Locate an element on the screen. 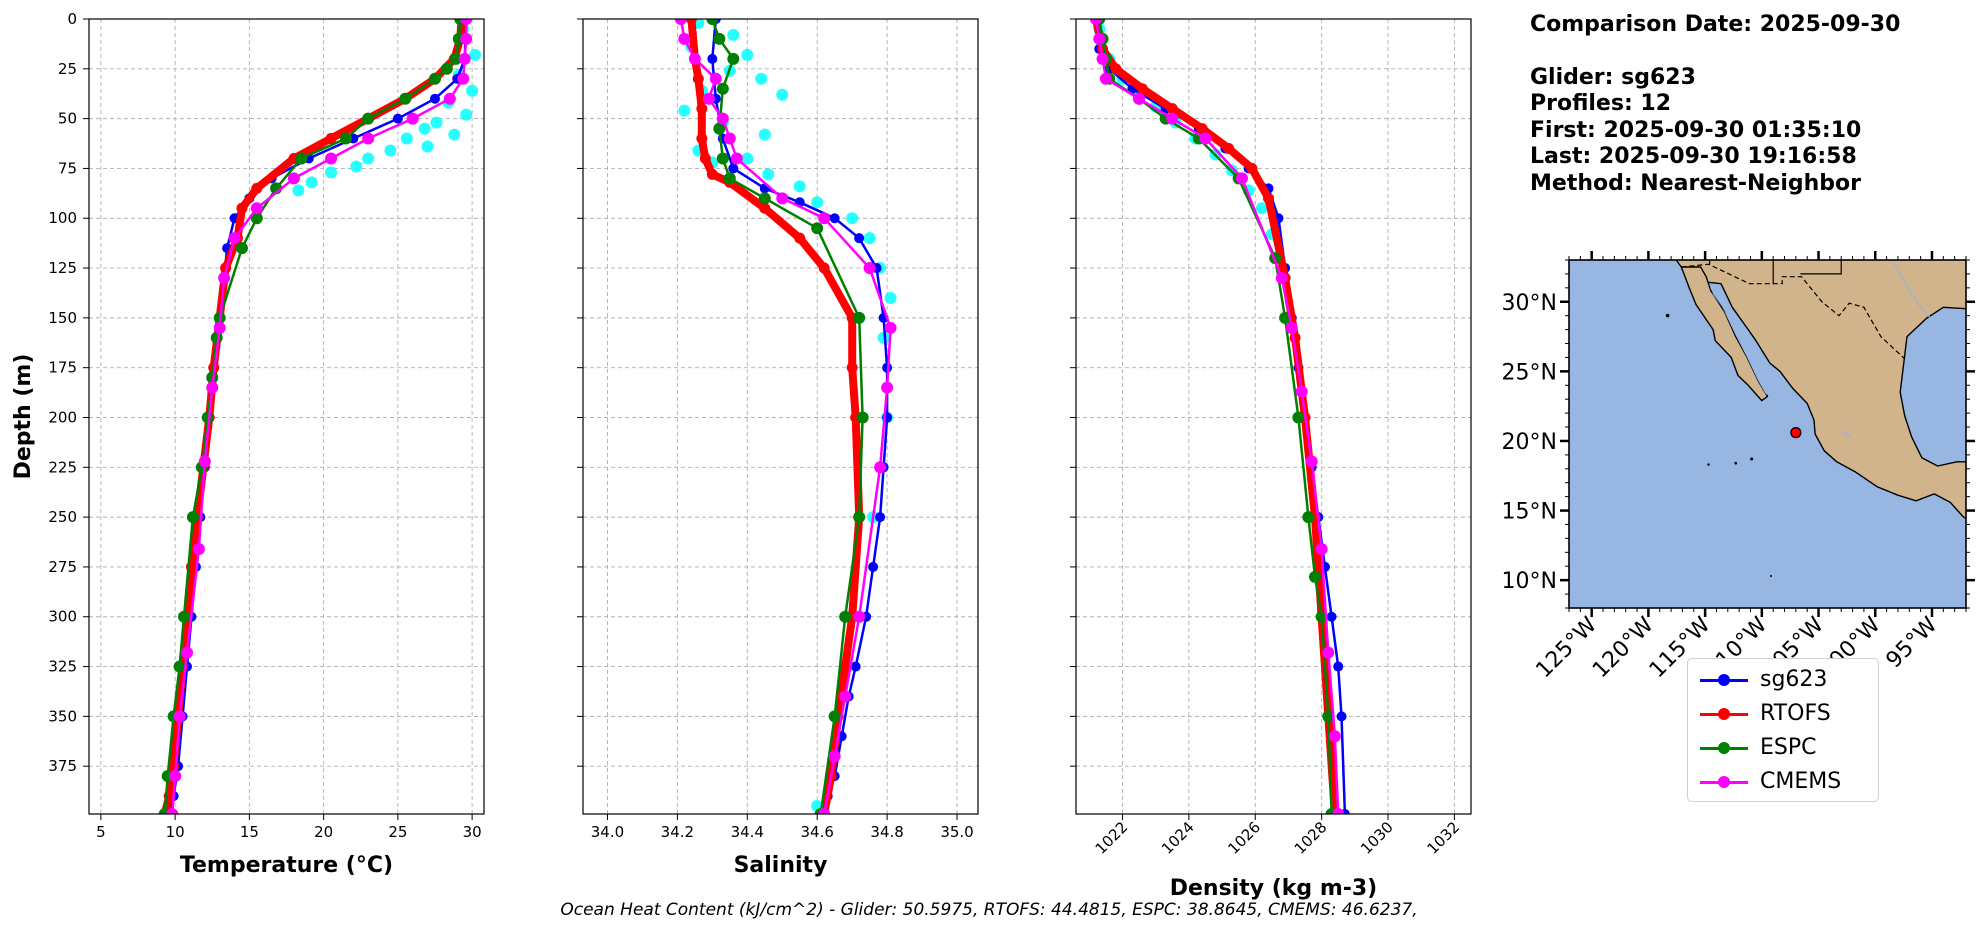 The image size is (1978, 934). x-axis-label: Density (kg m-3) is located at coordinates (1274, 888).